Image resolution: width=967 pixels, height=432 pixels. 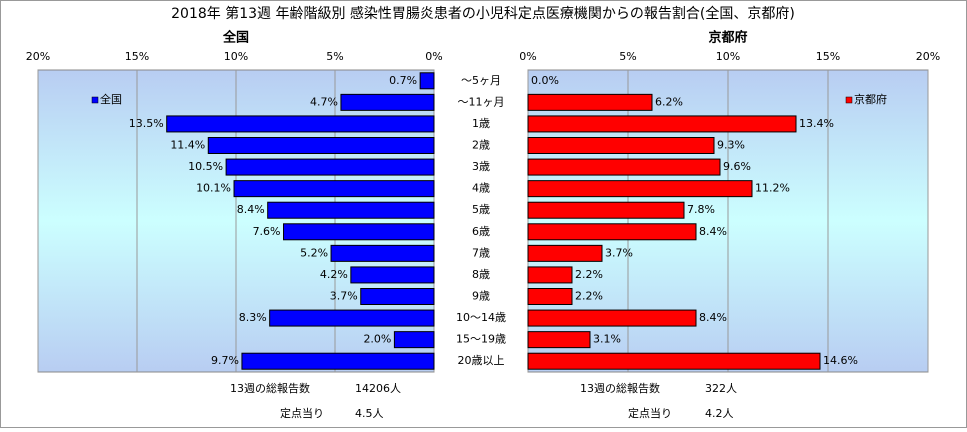 What do you see at coordinates (669, 101) in the screenshot?
I see `value-label: 6.2%` at bounding box center [669, 101].